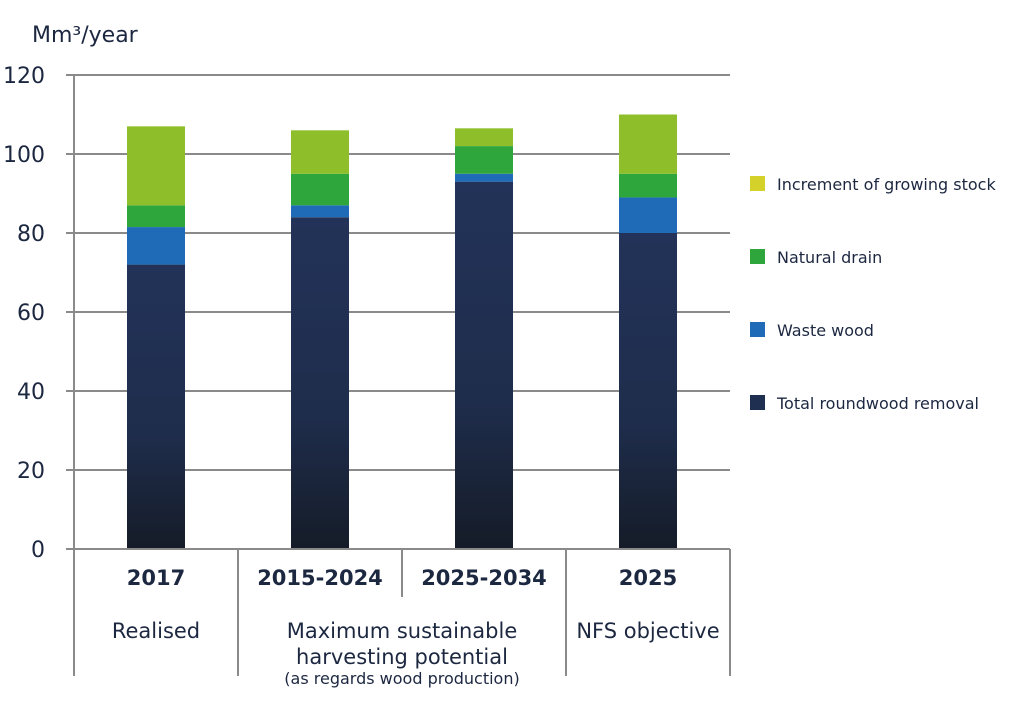  What do you see at coordinates (647, 631) in the screenshot?
I see `group-label: NFS objective` at bounding box center [647, 631].